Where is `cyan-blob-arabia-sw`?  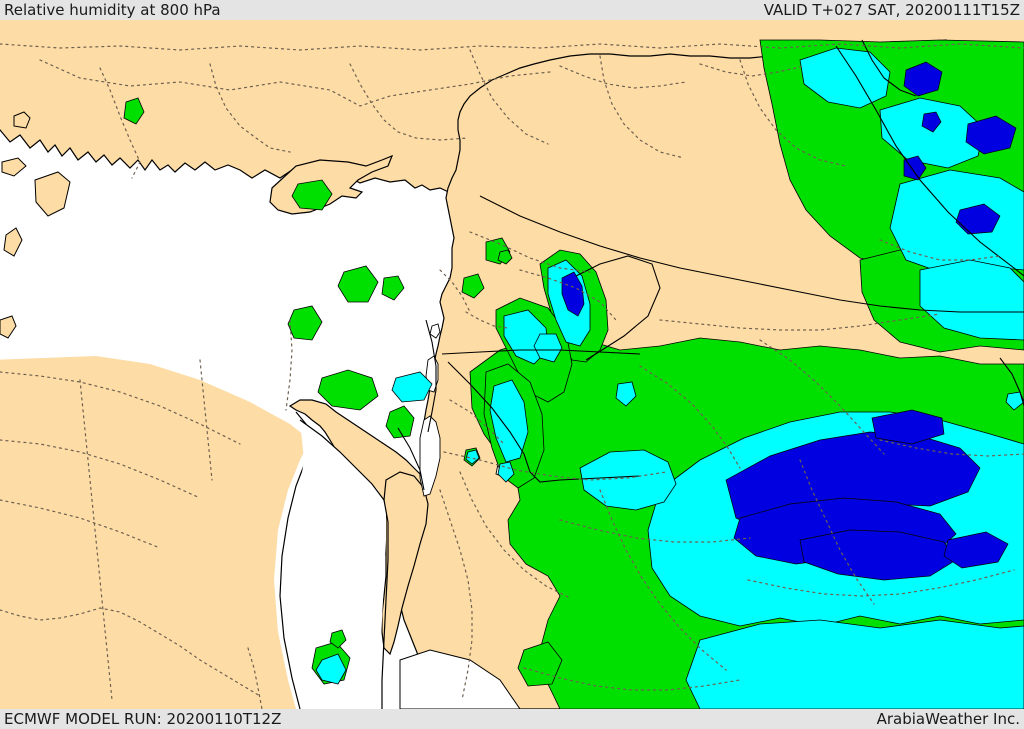 cyan-blob-arabia-sw is located at coordinates (331, 669).